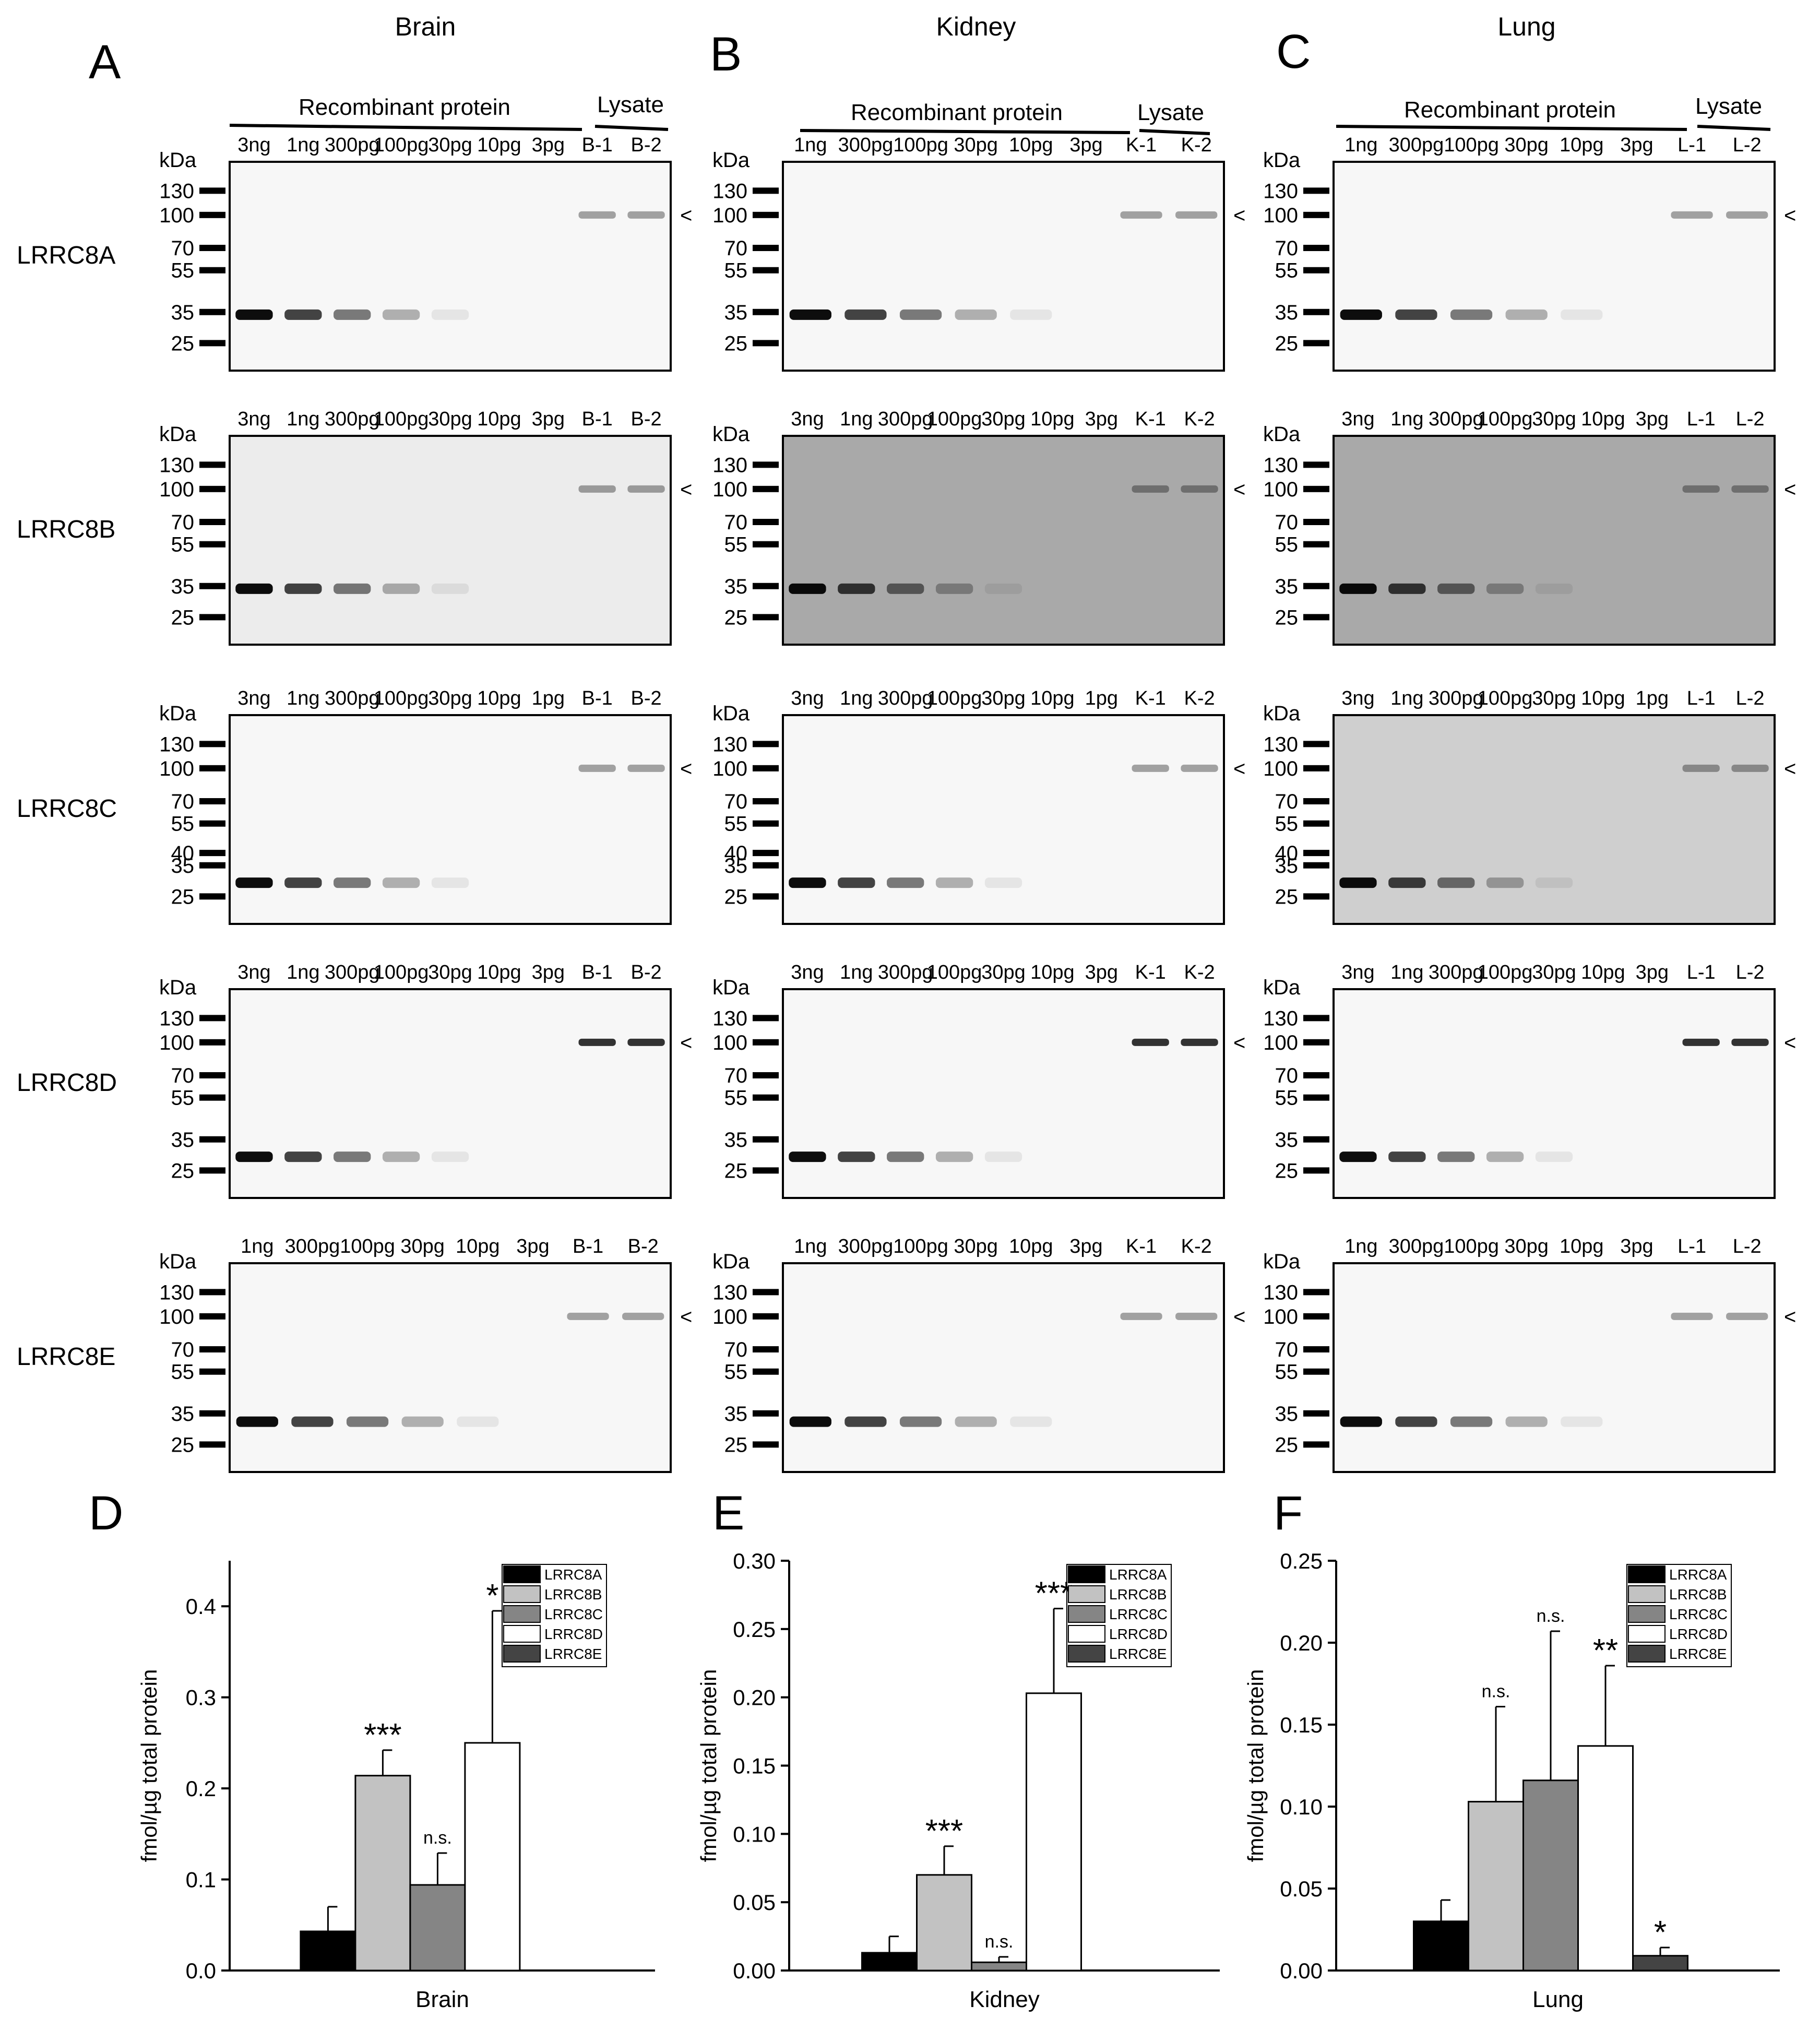 The image size is (1820, 2018). What do you see at coordinates (1553, 112) in the screenshot?
I see `group-header-lung: Recombinant protein Lysate` at bounding box center [1553, 112].